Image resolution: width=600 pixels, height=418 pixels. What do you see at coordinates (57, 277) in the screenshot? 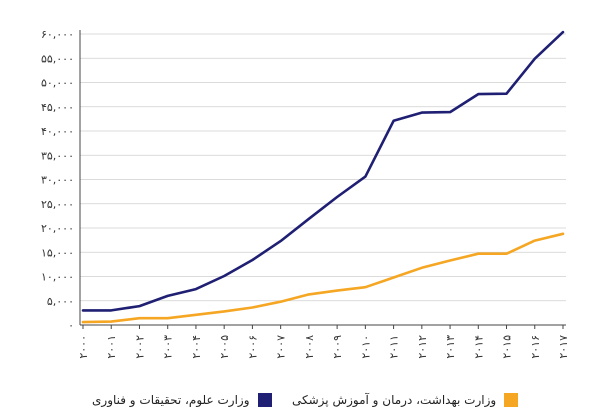
I see `y-tick-label: ۱۰,۰۰۰` at bounding box center [57, 277].